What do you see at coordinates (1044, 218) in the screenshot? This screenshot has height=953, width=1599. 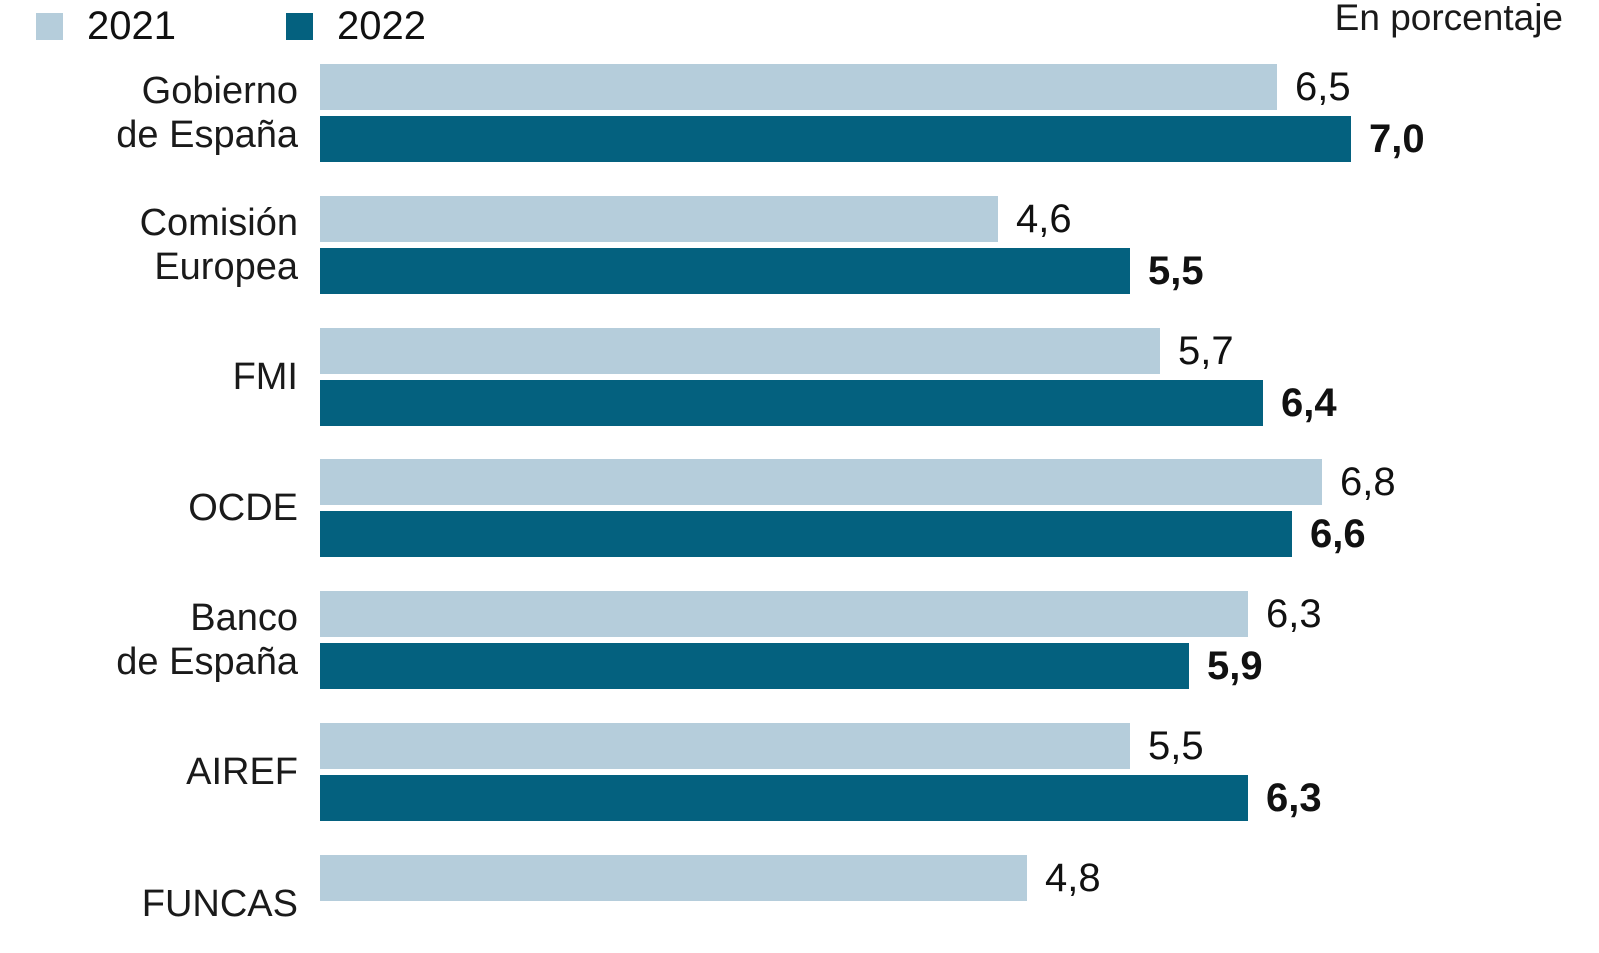 I see `value-label-2021: 4,6` at bounding box center [1044, 218].